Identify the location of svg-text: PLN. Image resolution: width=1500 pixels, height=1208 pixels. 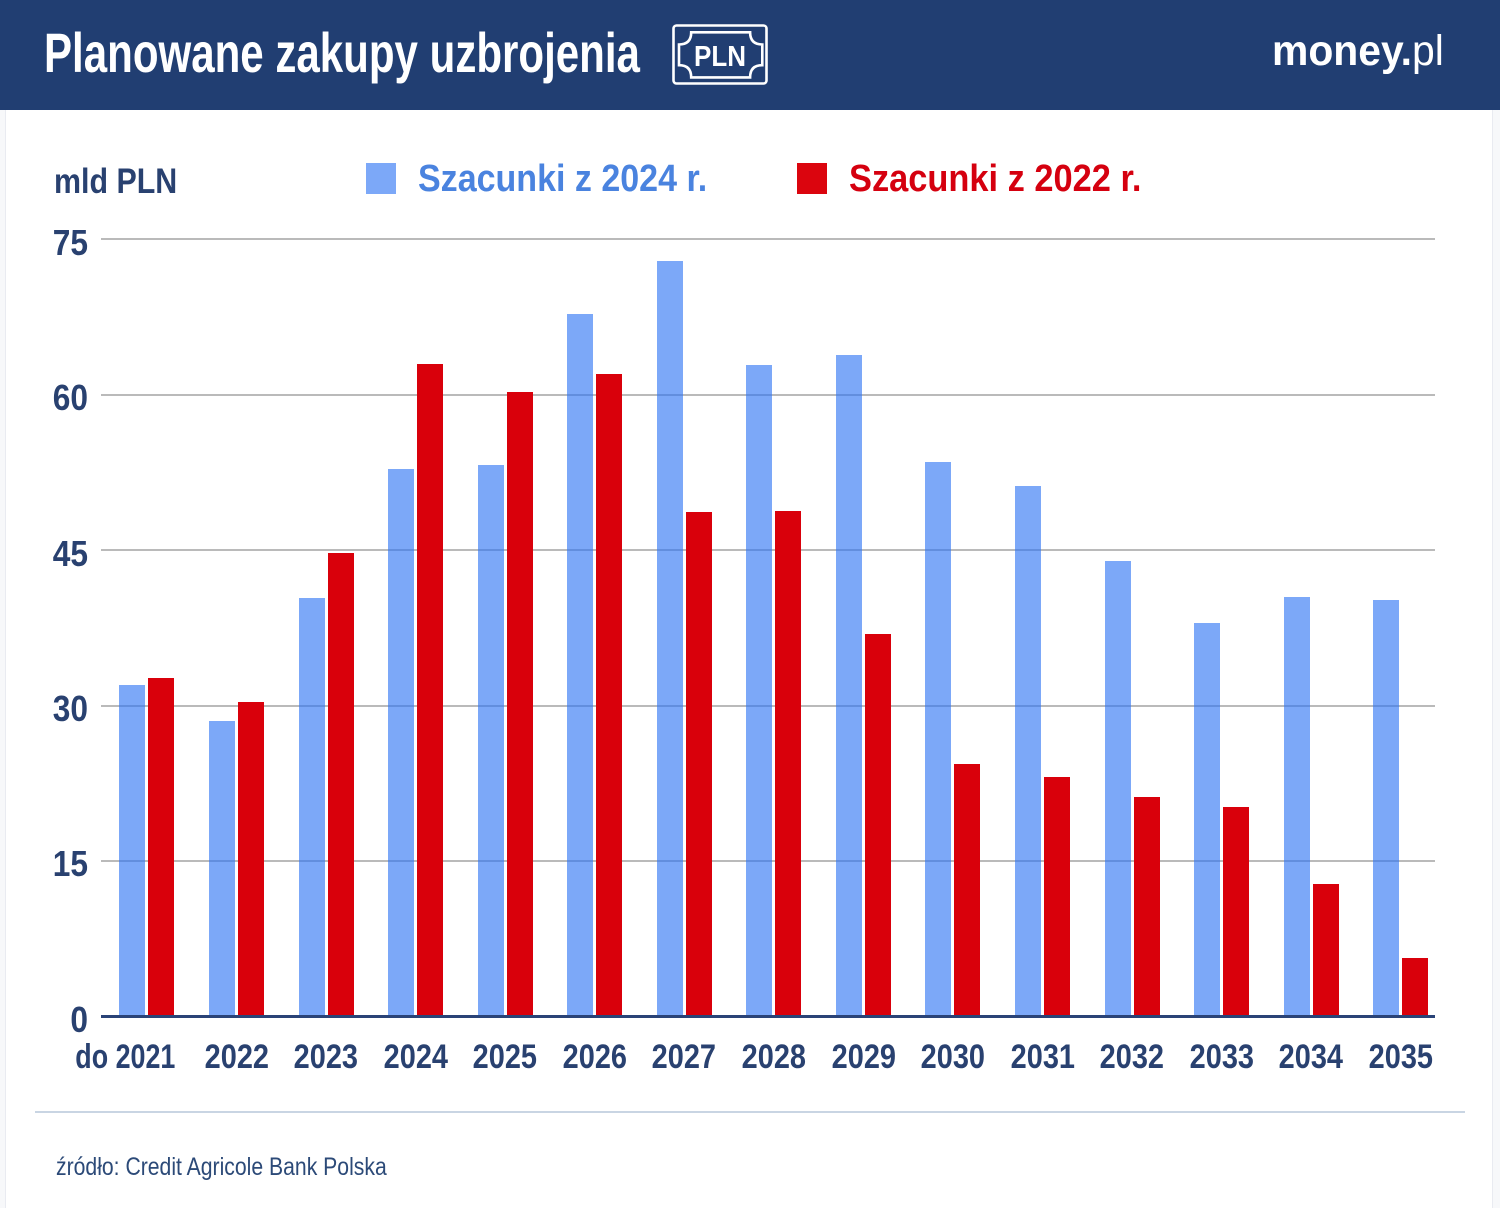
(720, 57).